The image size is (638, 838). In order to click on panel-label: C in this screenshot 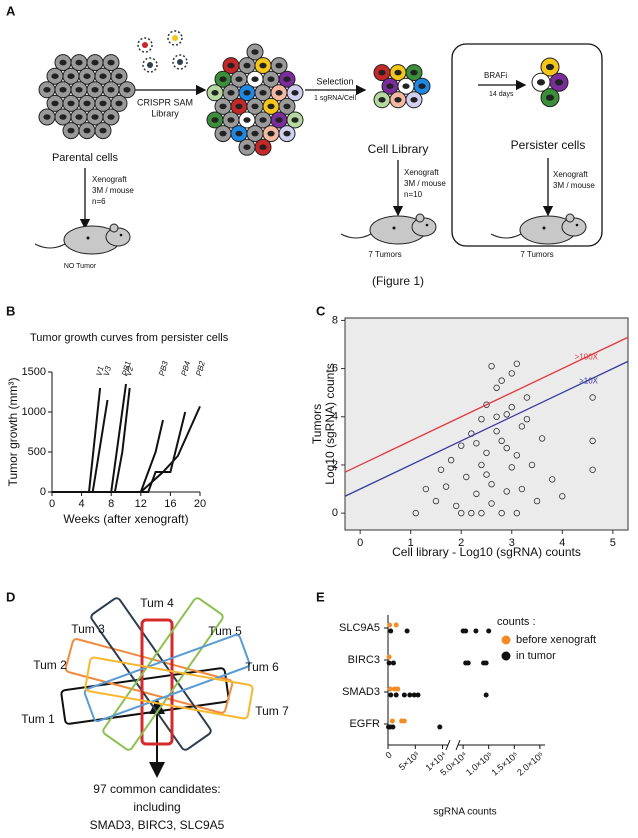, I will do `click(321, 310)`.